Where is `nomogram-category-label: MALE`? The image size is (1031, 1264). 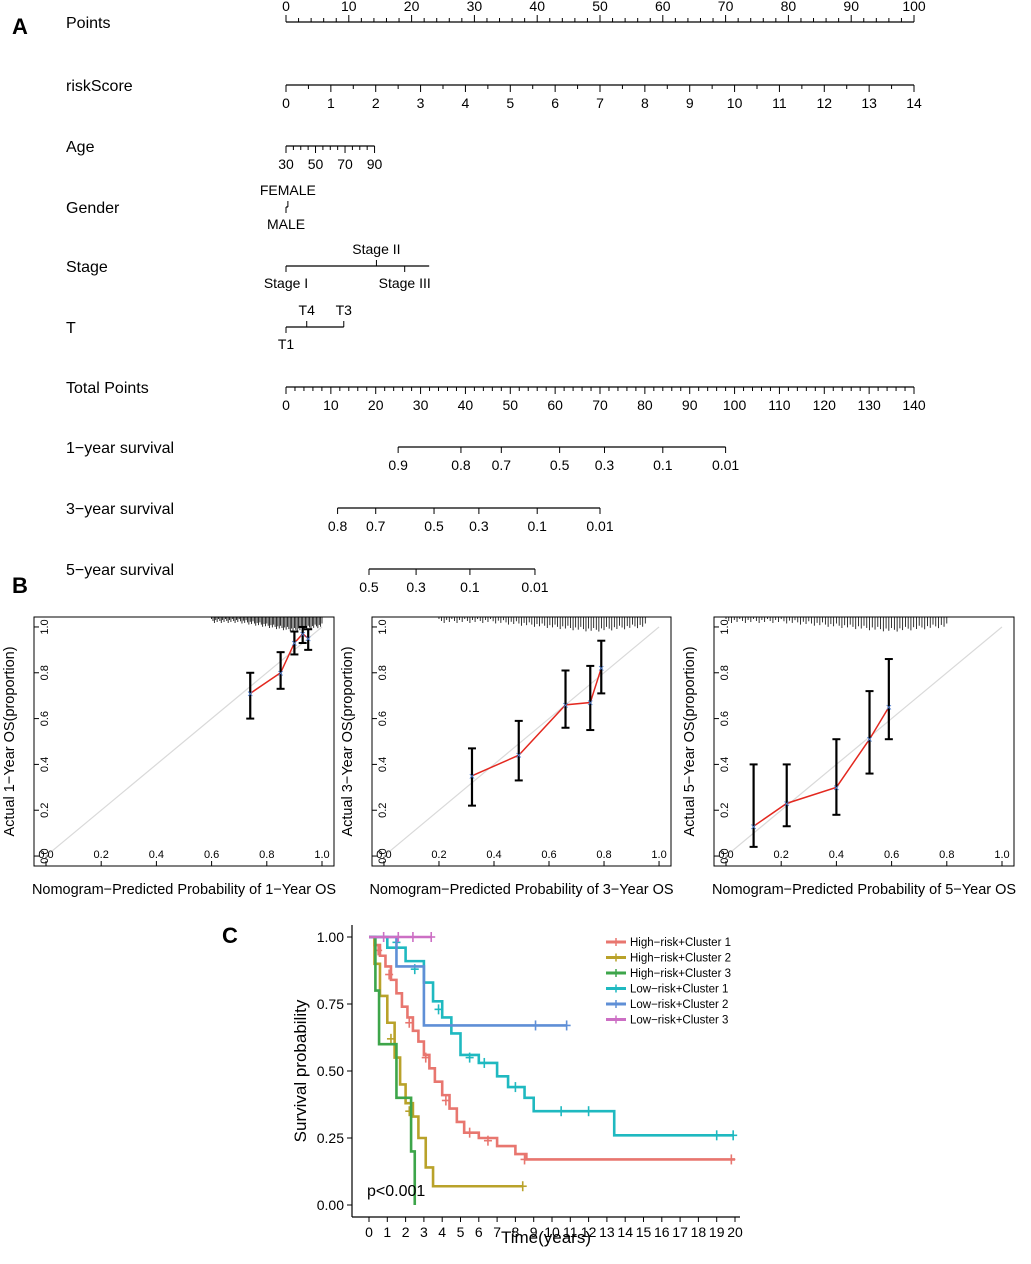 nomogram-category-label: MALE is located at coordinates (286, 224).